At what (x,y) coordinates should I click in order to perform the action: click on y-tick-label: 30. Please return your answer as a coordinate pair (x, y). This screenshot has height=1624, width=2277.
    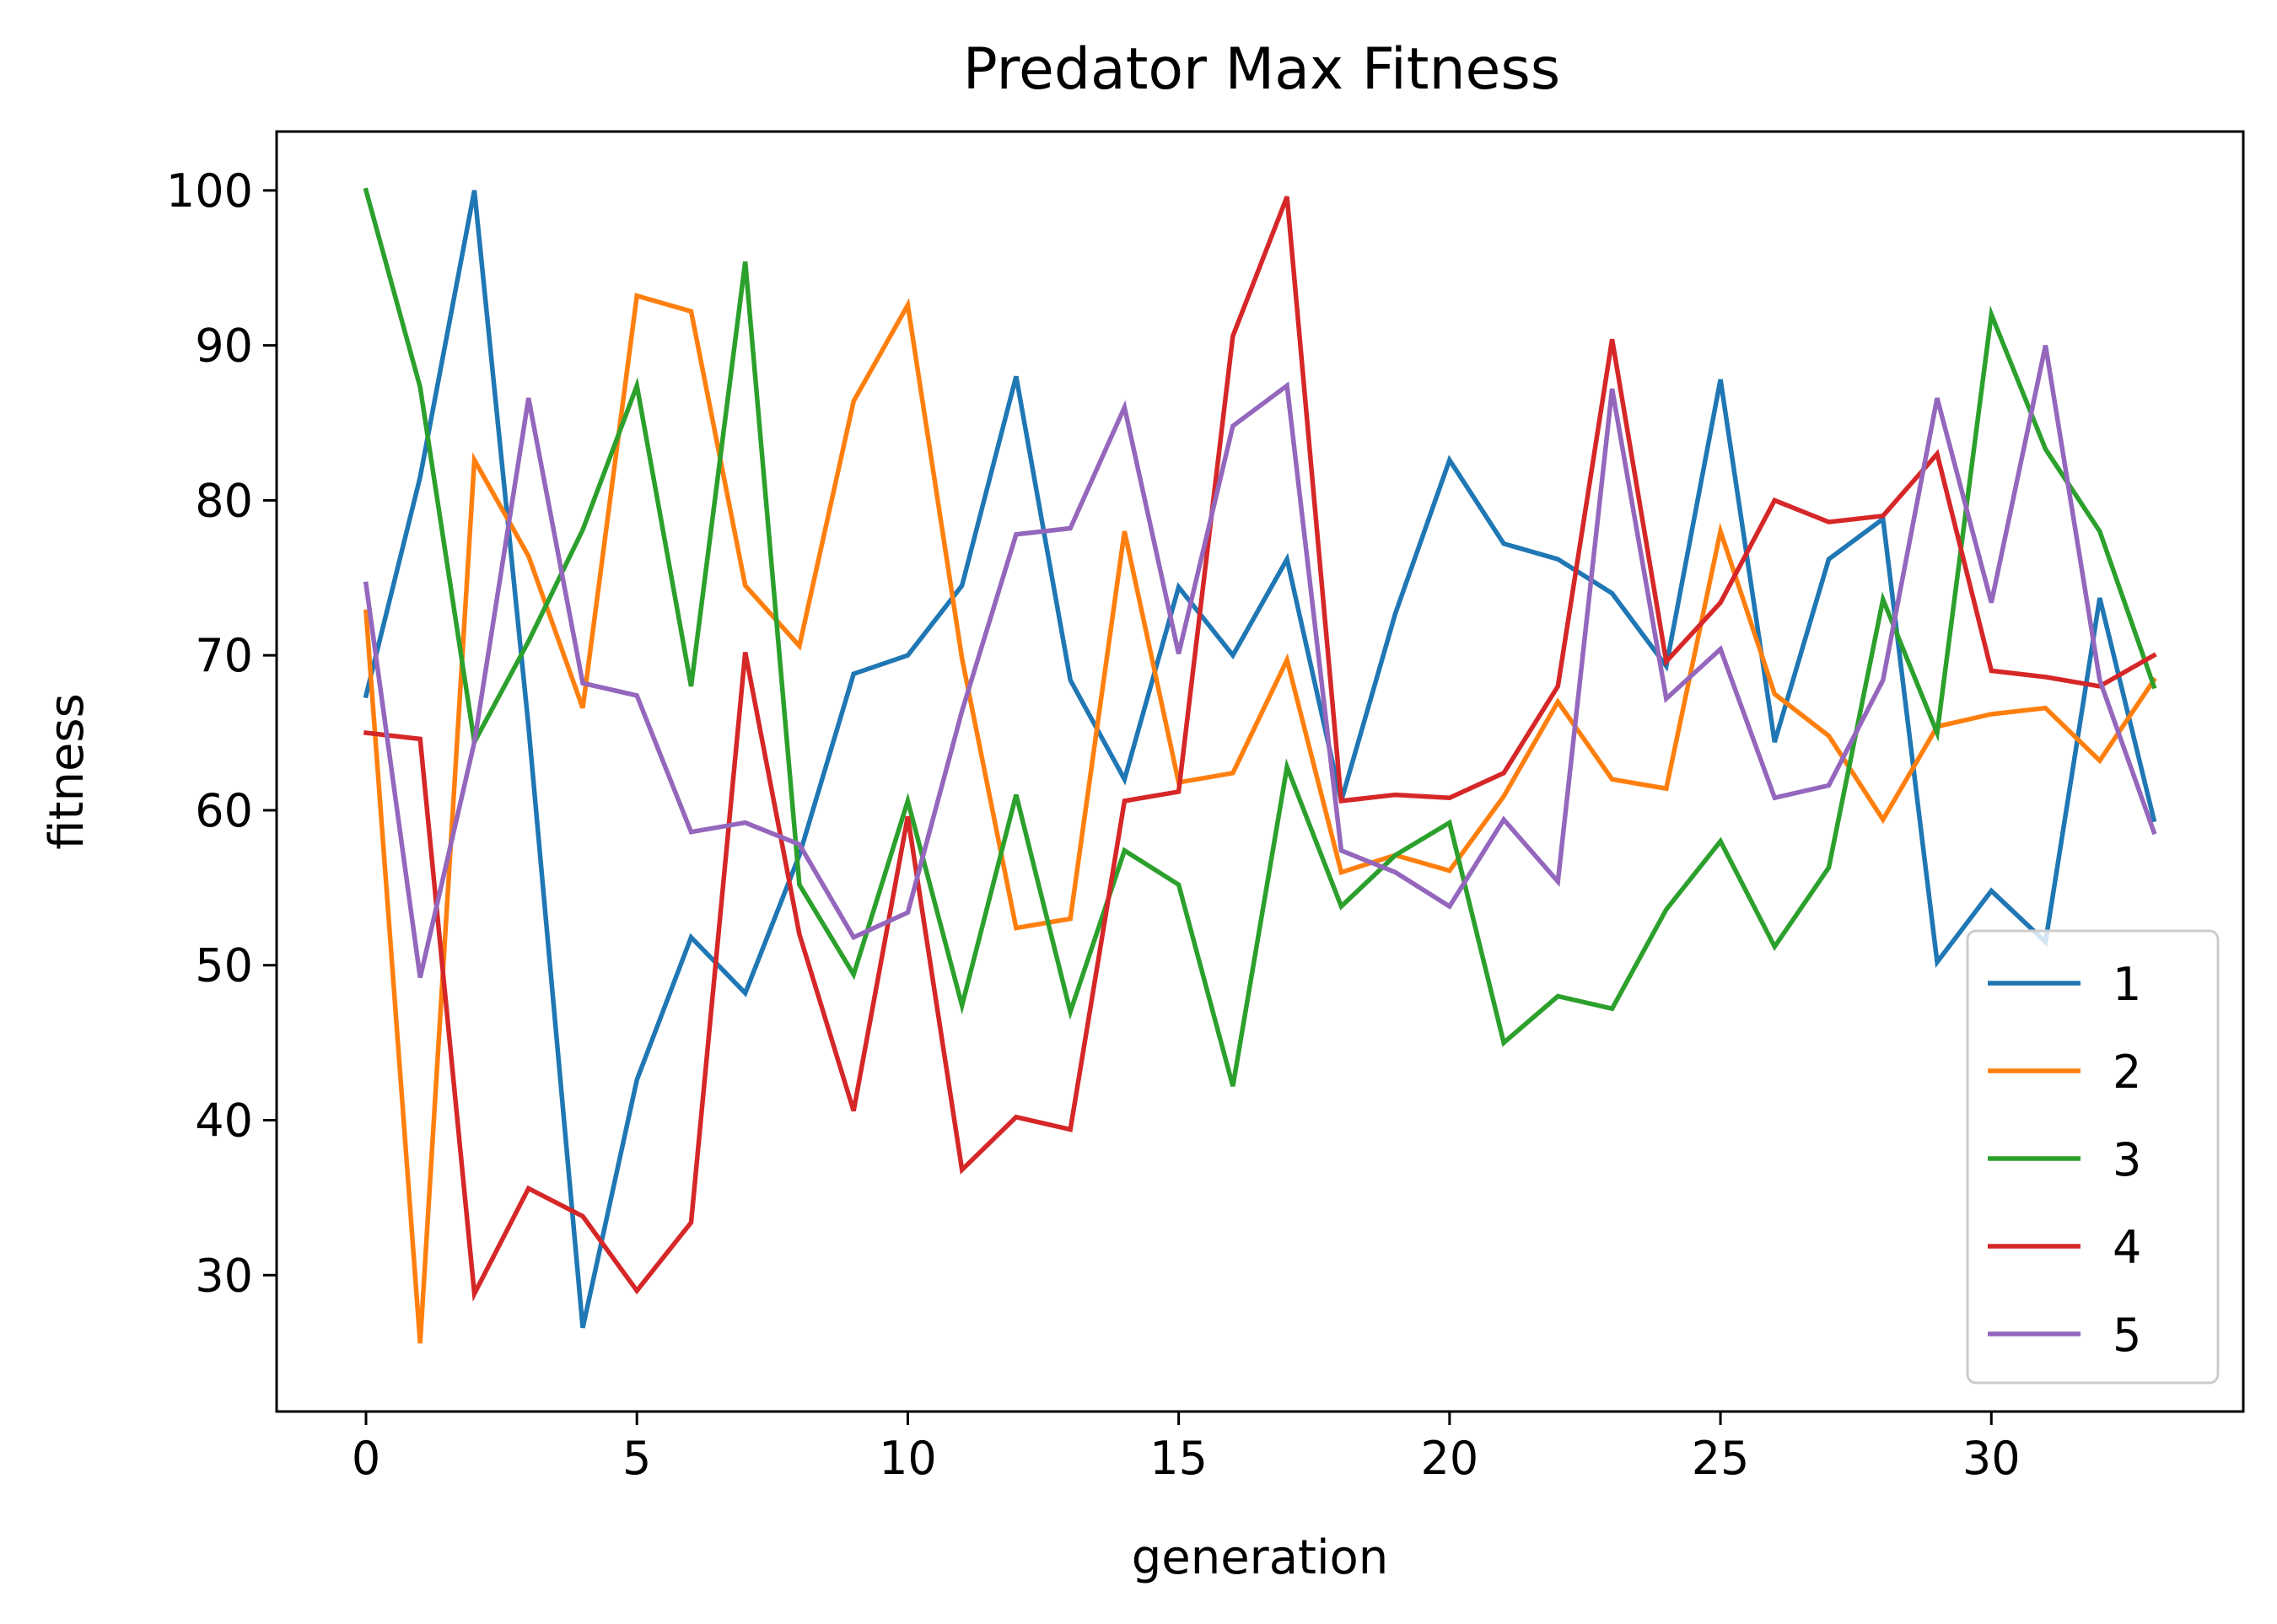
    Looking at the image, I should click on (224, 1275).